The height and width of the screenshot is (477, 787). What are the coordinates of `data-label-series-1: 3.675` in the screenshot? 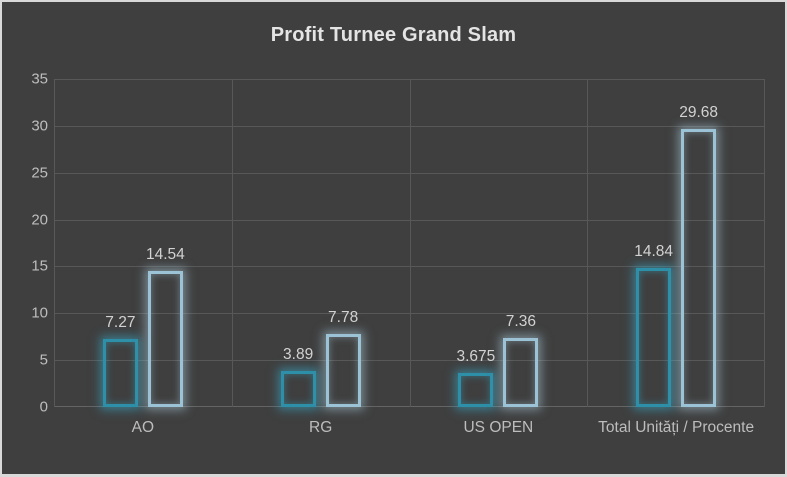 It's located at (476, 356).